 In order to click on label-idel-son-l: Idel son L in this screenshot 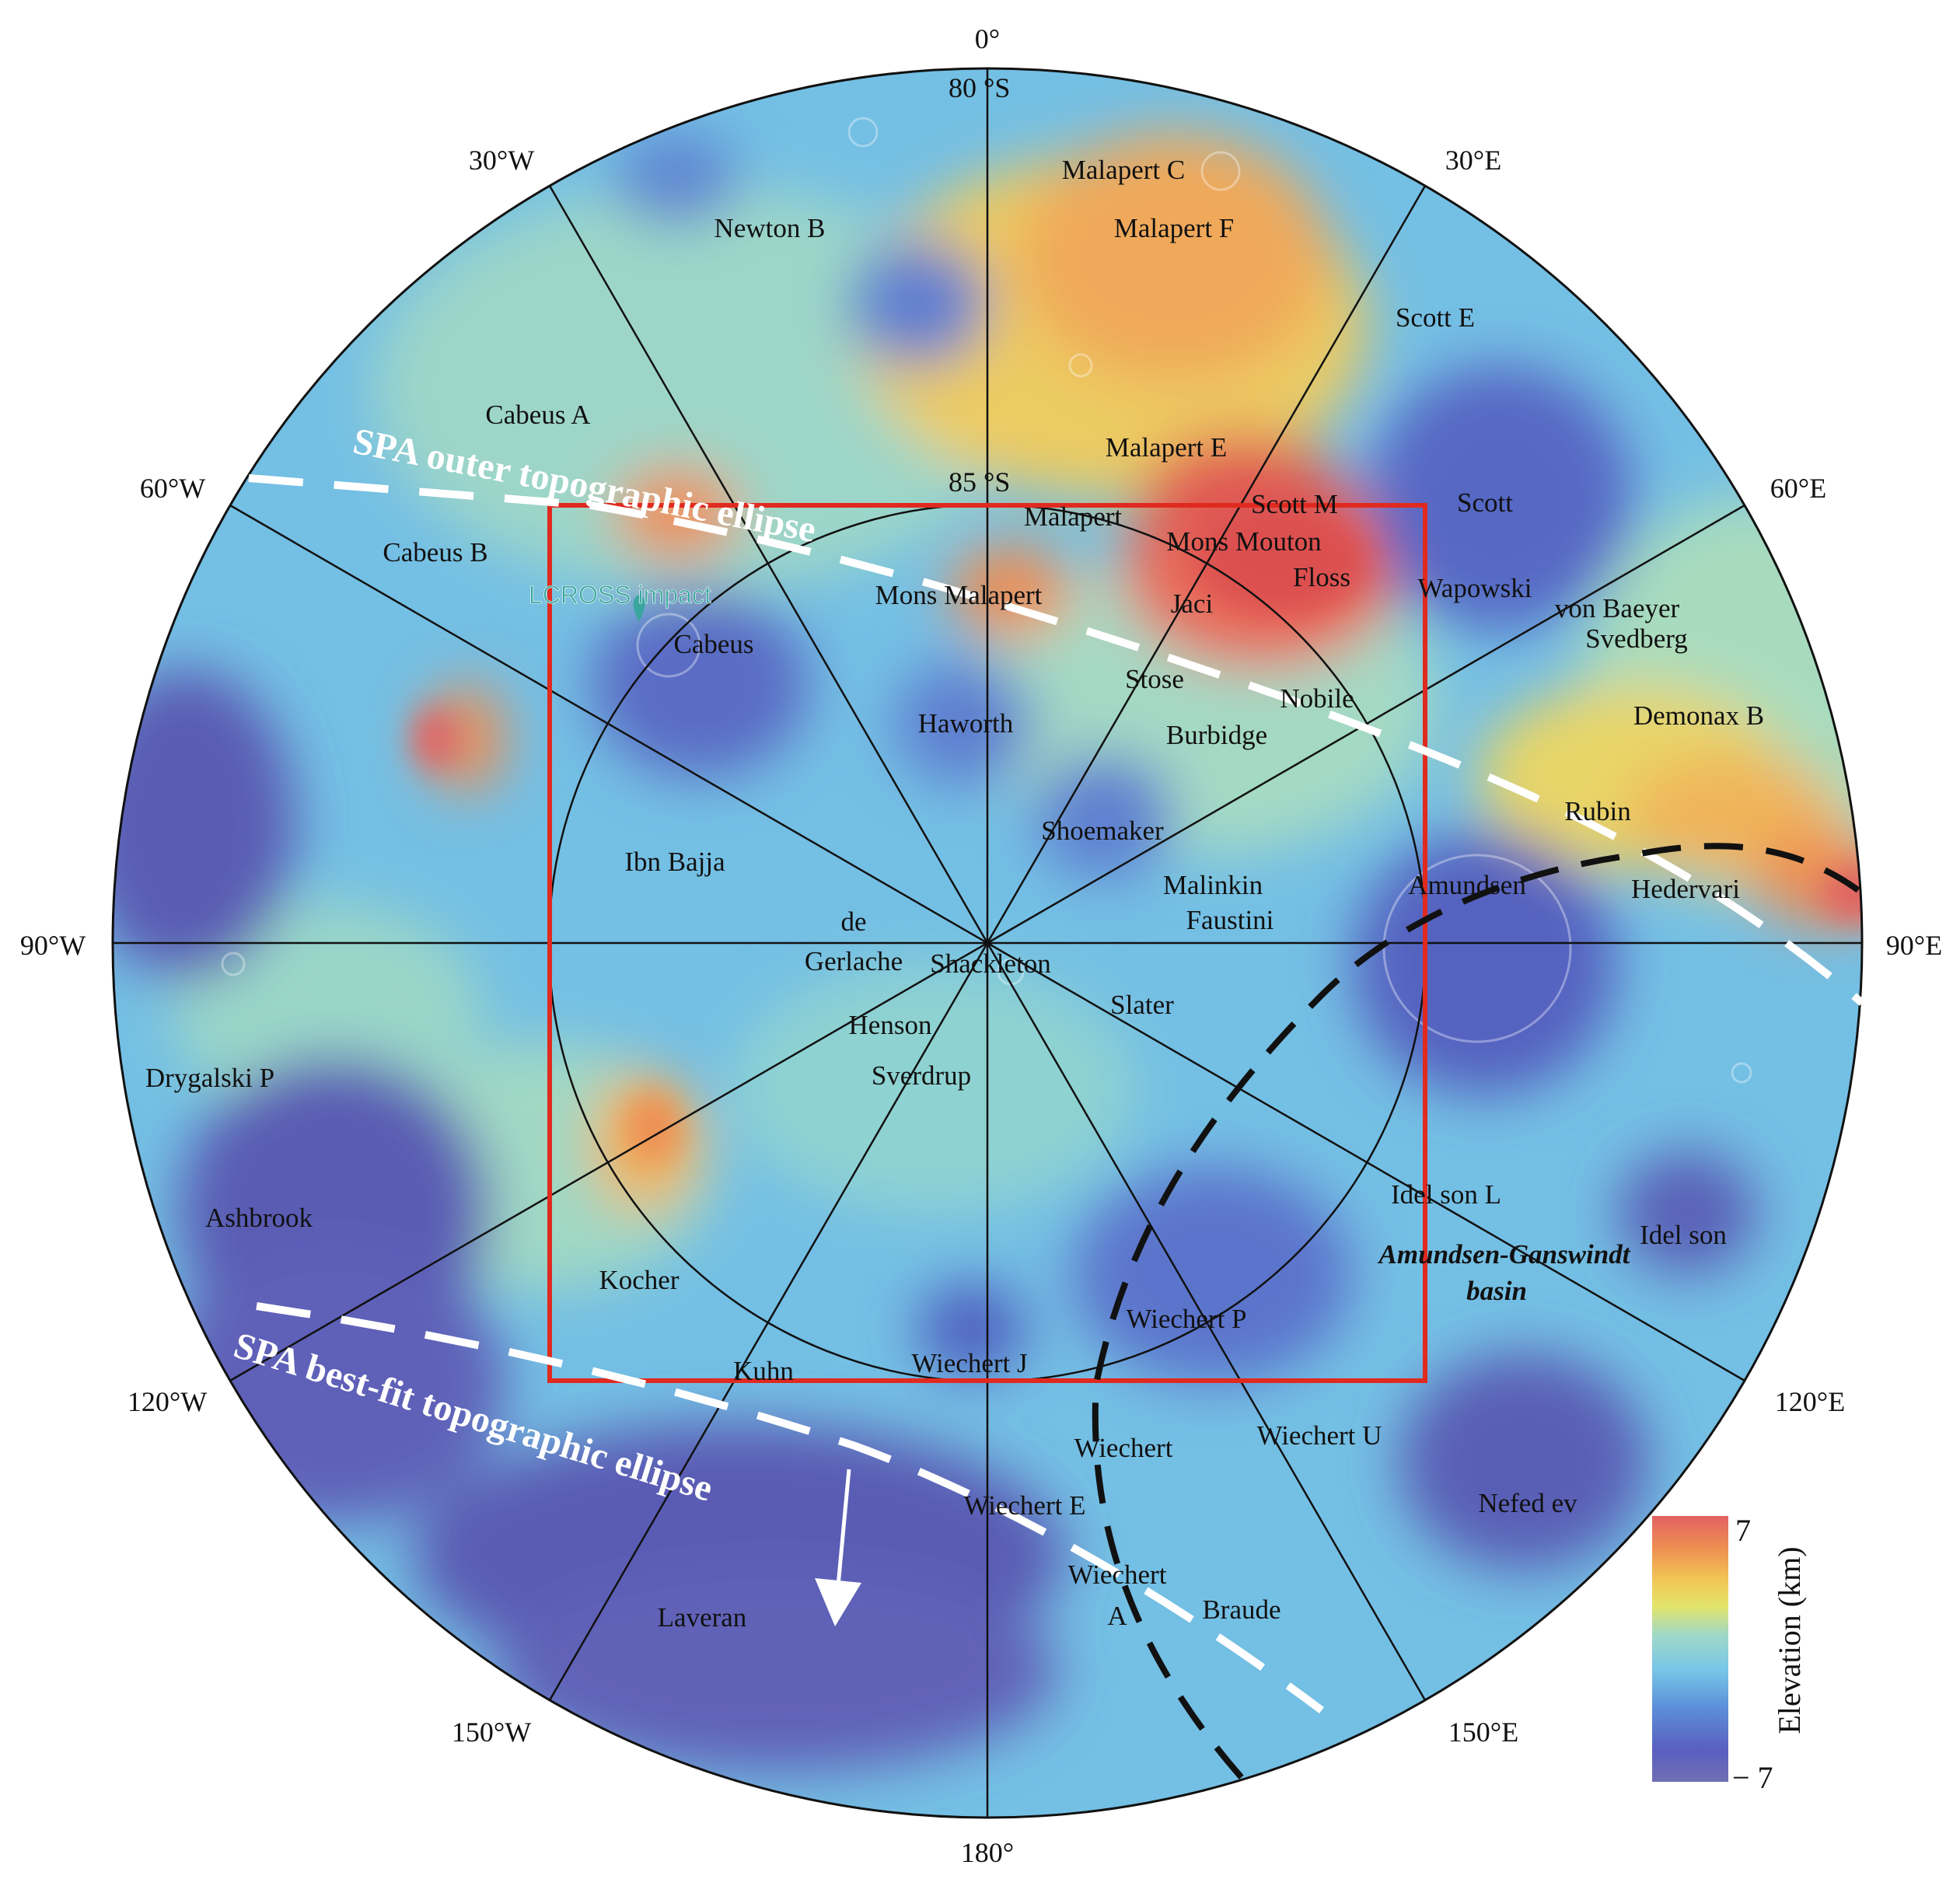, I will do `click(1446, 1194)`.